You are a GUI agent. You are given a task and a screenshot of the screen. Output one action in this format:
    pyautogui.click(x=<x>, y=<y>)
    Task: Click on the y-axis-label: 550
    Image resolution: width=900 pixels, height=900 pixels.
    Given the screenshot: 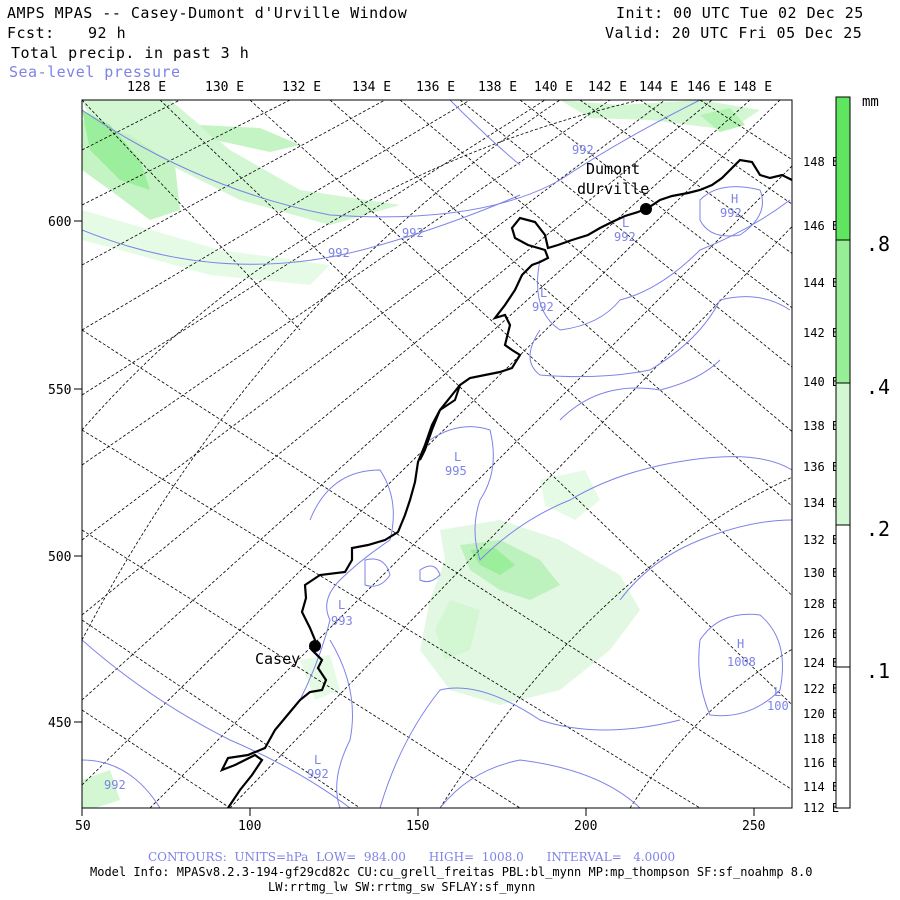 What is the action you would take?
    pyautogui.click(x=59, y=390)
    